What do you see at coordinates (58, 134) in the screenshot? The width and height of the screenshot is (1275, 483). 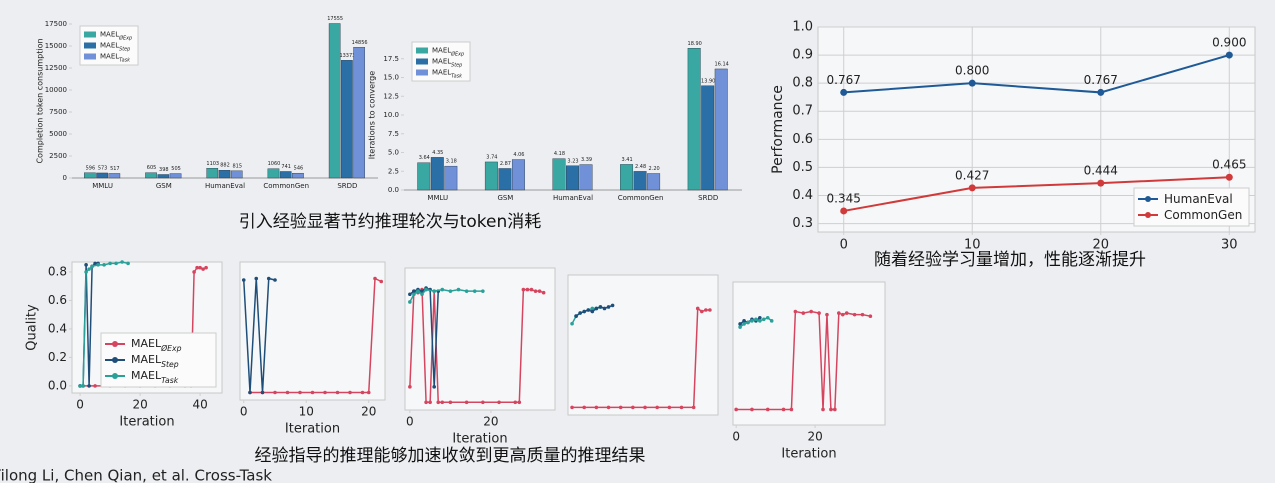 I see `y-tick-label: 5000` at bounding box center [58, 134].